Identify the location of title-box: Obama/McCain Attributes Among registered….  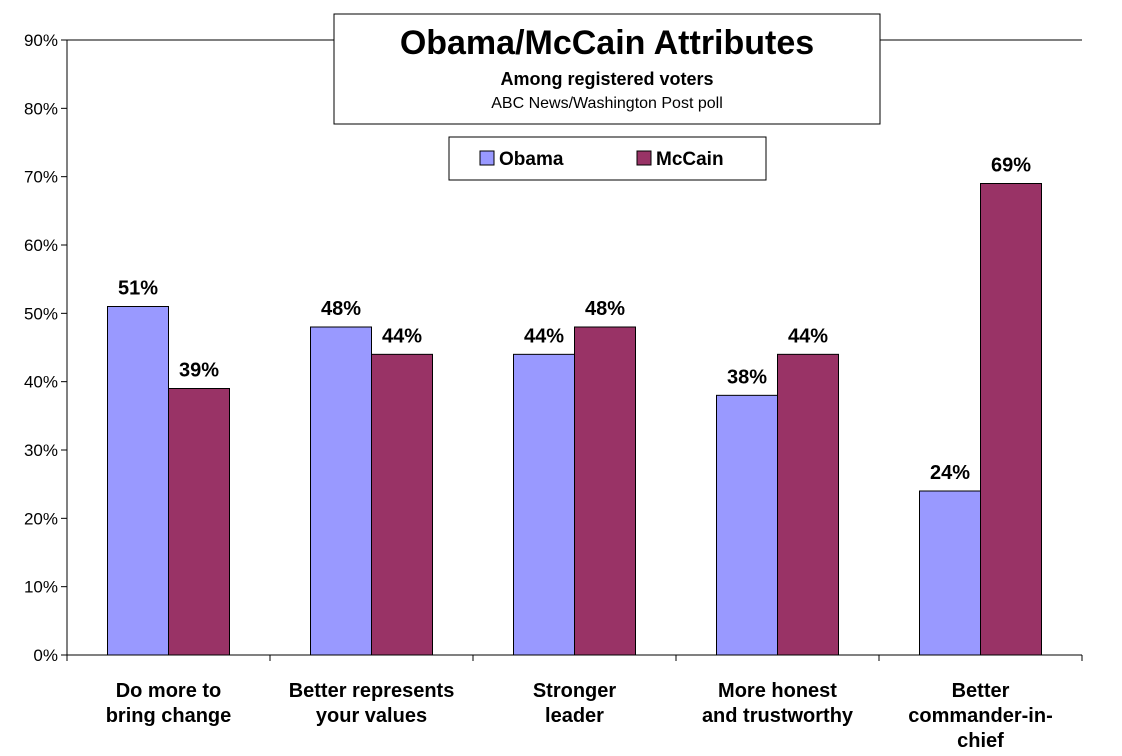
(607, 69).